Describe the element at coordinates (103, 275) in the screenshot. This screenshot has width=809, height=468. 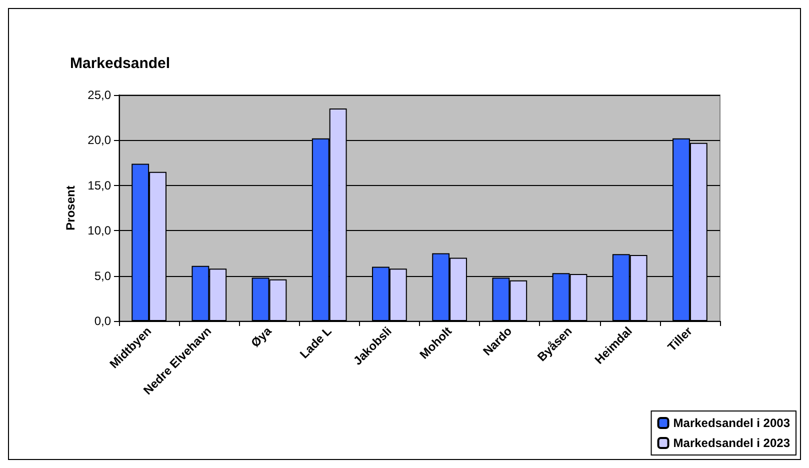
I see `y-tick-label: 5,0` at that location.